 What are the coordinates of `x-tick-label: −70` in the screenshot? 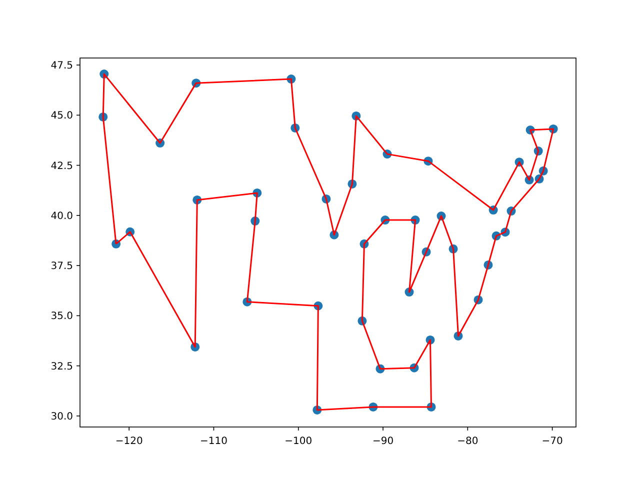 It's located at (552, 441).